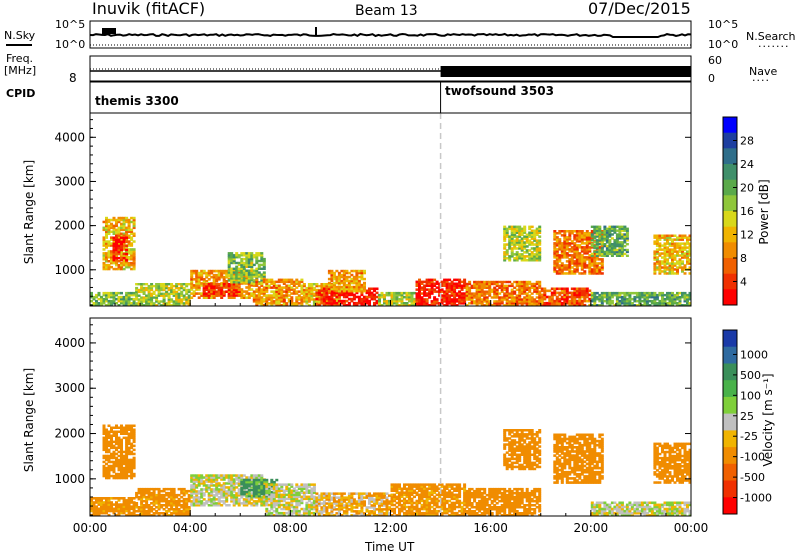 This screenshot has height=554, width=800. Describe the element at coordinates (69, 181) in the screenshot. I see `y-tick-label: 3000` at that location.